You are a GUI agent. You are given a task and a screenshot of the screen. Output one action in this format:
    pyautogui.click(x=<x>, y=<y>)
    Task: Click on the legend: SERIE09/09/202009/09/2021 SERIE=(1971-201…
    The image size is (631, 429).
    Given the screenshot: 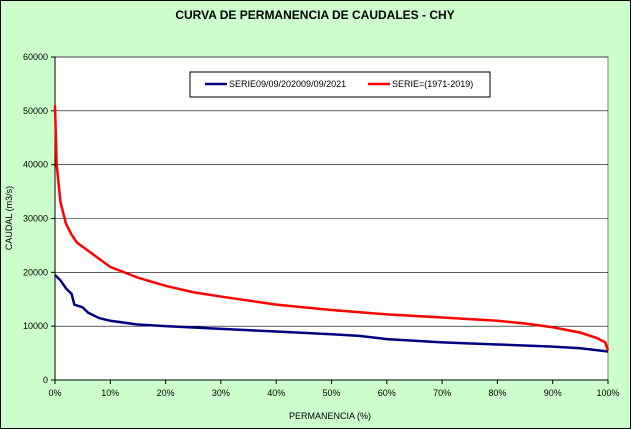 What is the action you would take?
    pyautogui.click(x=340, y=84)
    